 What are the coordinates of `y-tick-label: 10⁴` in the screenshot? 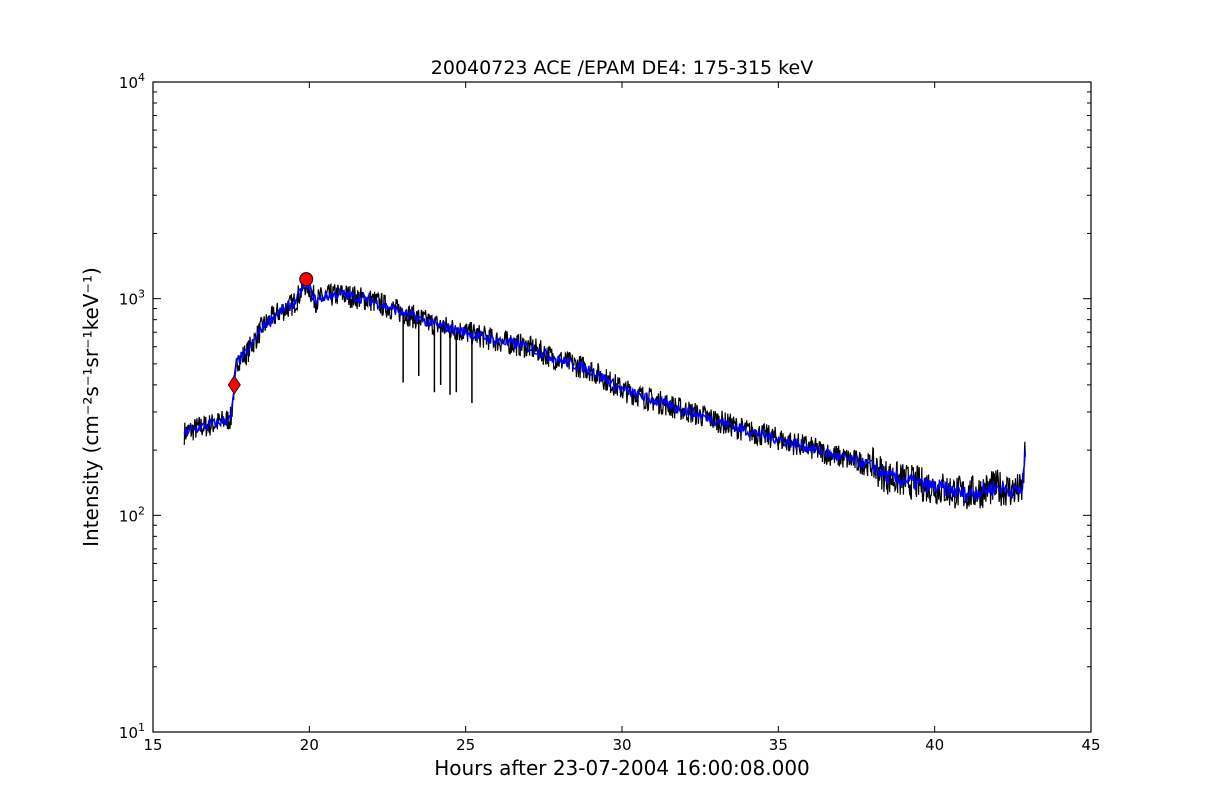 It's located at (132, 81).